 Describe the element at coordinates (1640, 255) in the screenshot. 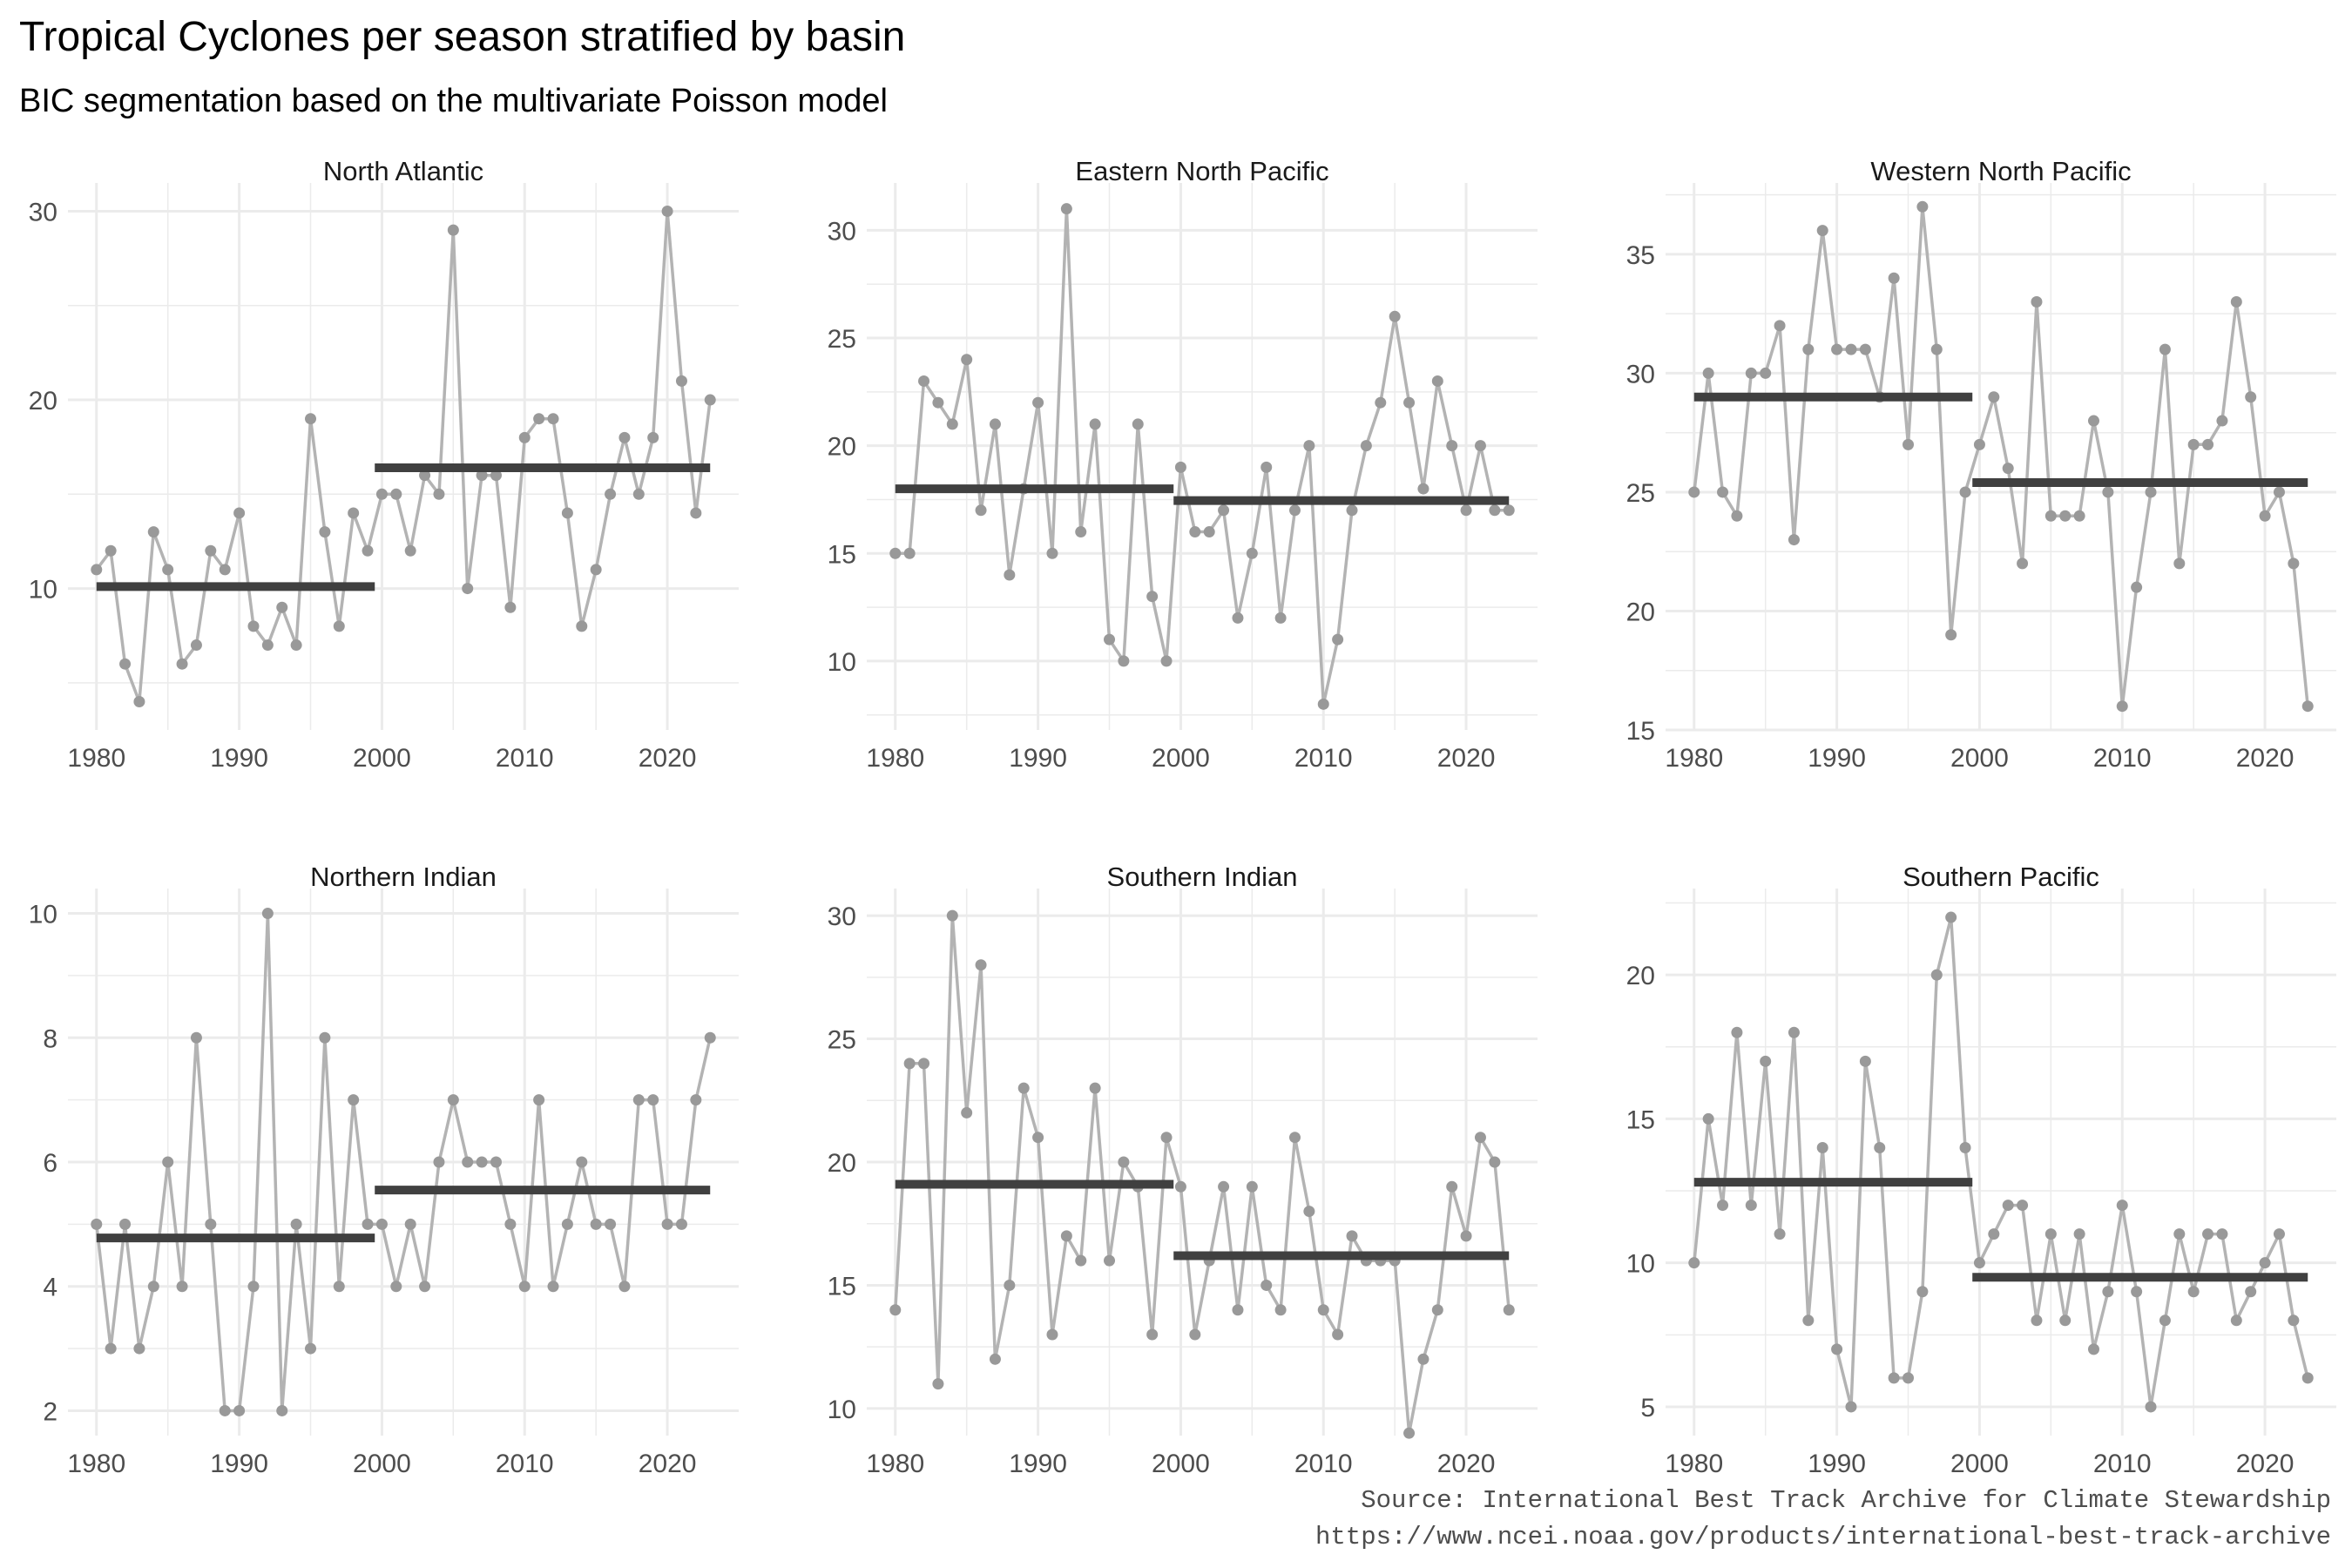

I see `y-tick-label: 35` at that location.